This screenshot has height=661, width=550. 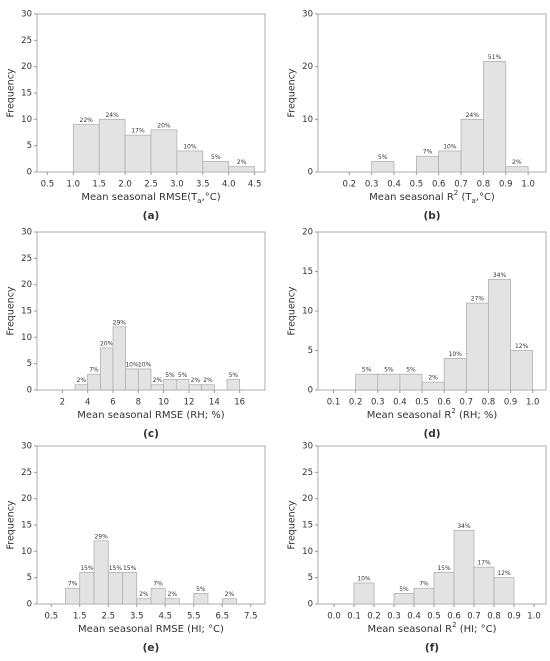 I want to click on x-label-part: Mean seasonal RMSE(T, so click(x=139, y=197).